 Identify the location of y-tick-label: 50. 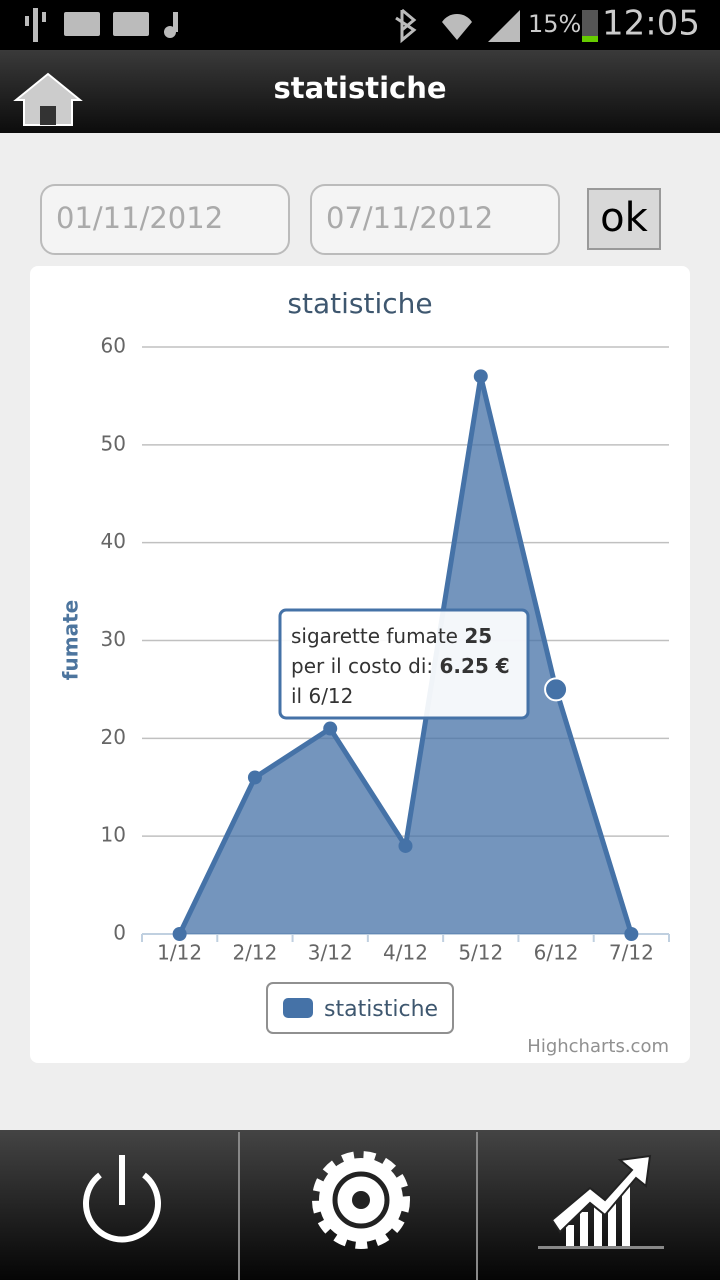
(113, 443).